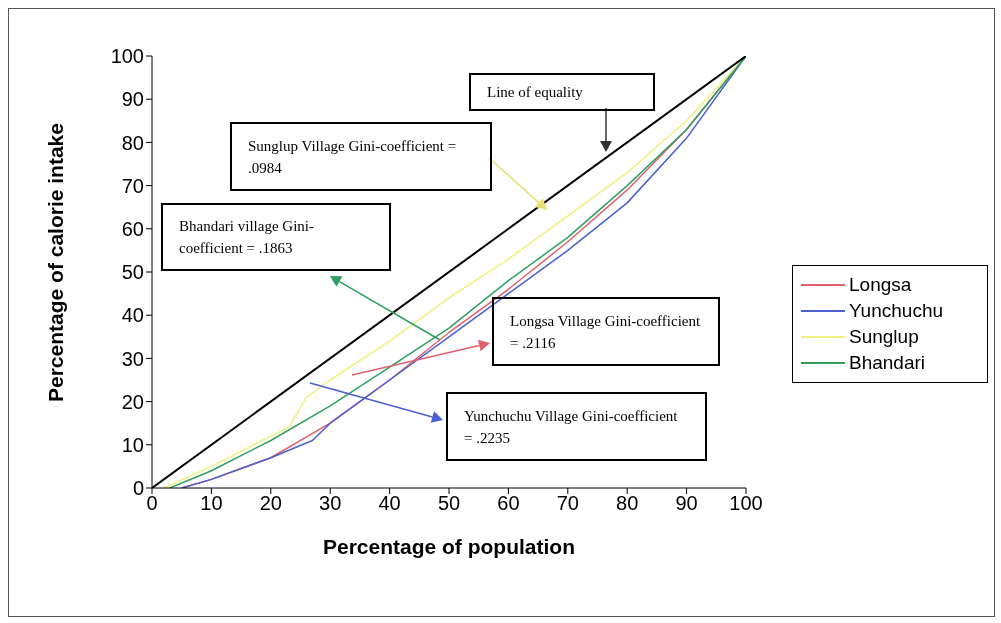 This screenshot has height=623, width=1001. Describe the element at coordinates (571, 427) in the screenshot. I see `annotation: Yunchuchu Village Gini-coefficient = .2235` at that location.